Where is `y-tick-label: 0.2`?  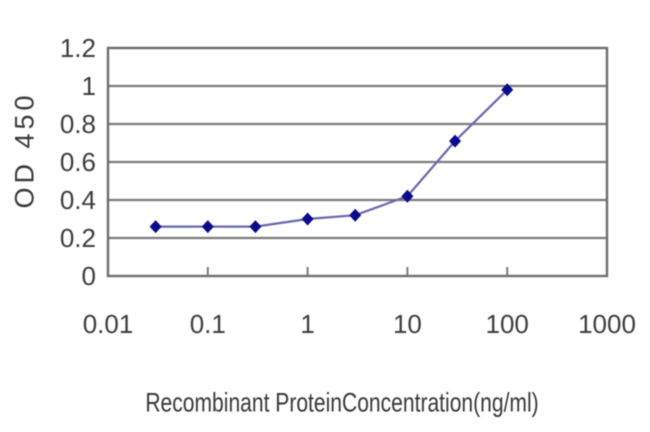
y-tick-label: 0.2 is located at coordinates (78, 238).